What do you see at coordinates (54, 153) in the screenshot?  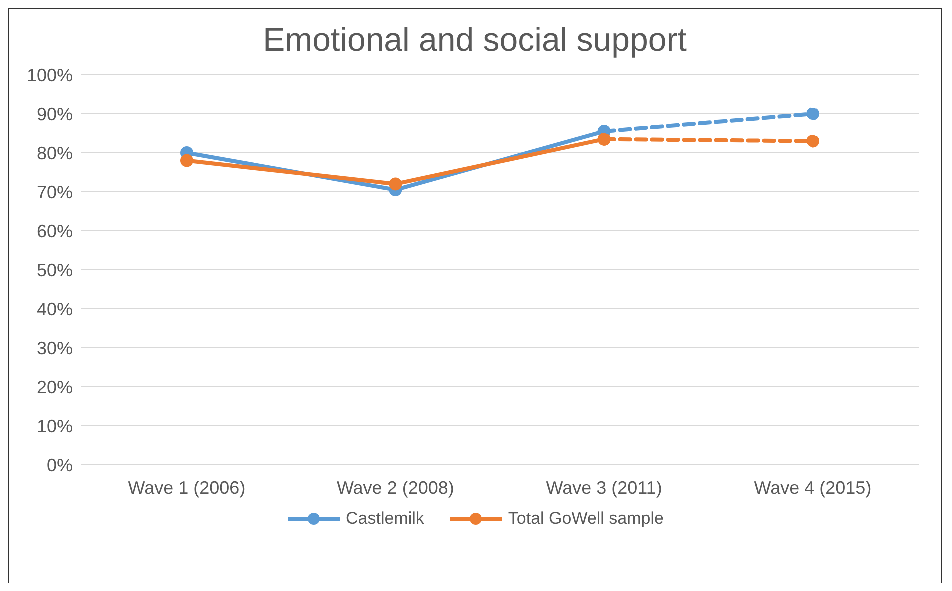 I see `y-tick-label: 80%` at bounding box center [54, 153].